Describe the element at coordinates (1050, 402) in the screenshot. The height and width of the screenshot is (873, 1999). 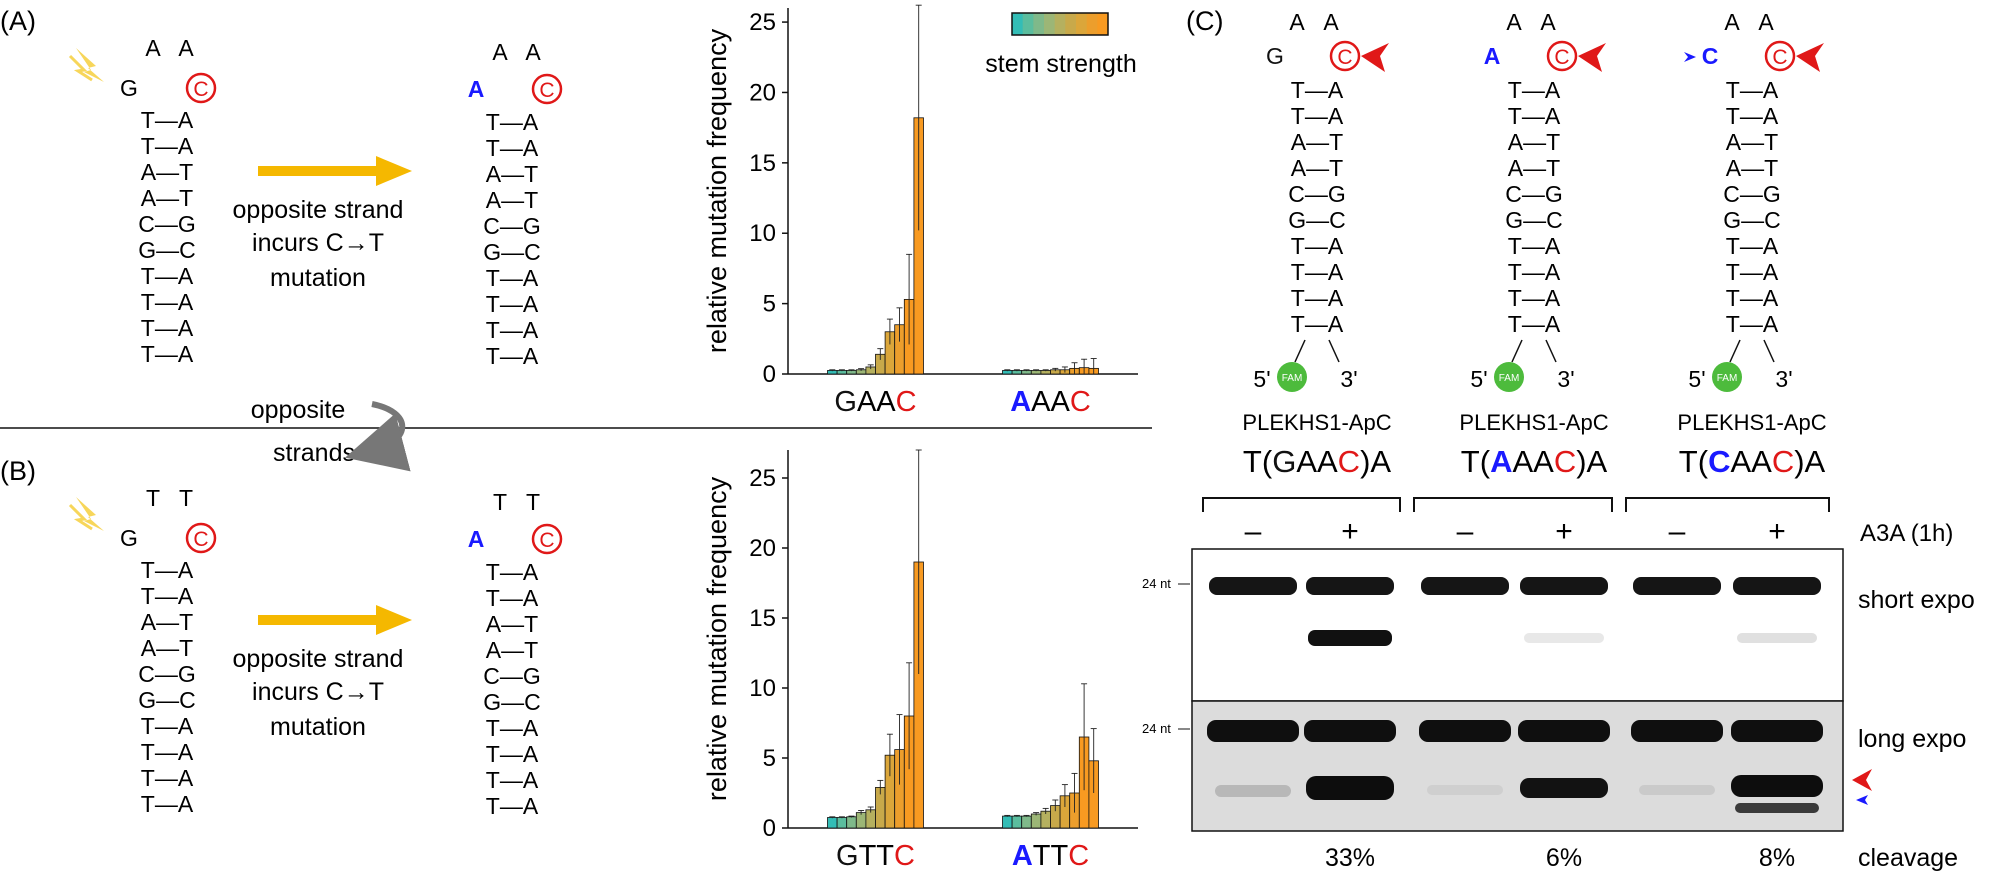
I see `category-label: AAAC` at that location.